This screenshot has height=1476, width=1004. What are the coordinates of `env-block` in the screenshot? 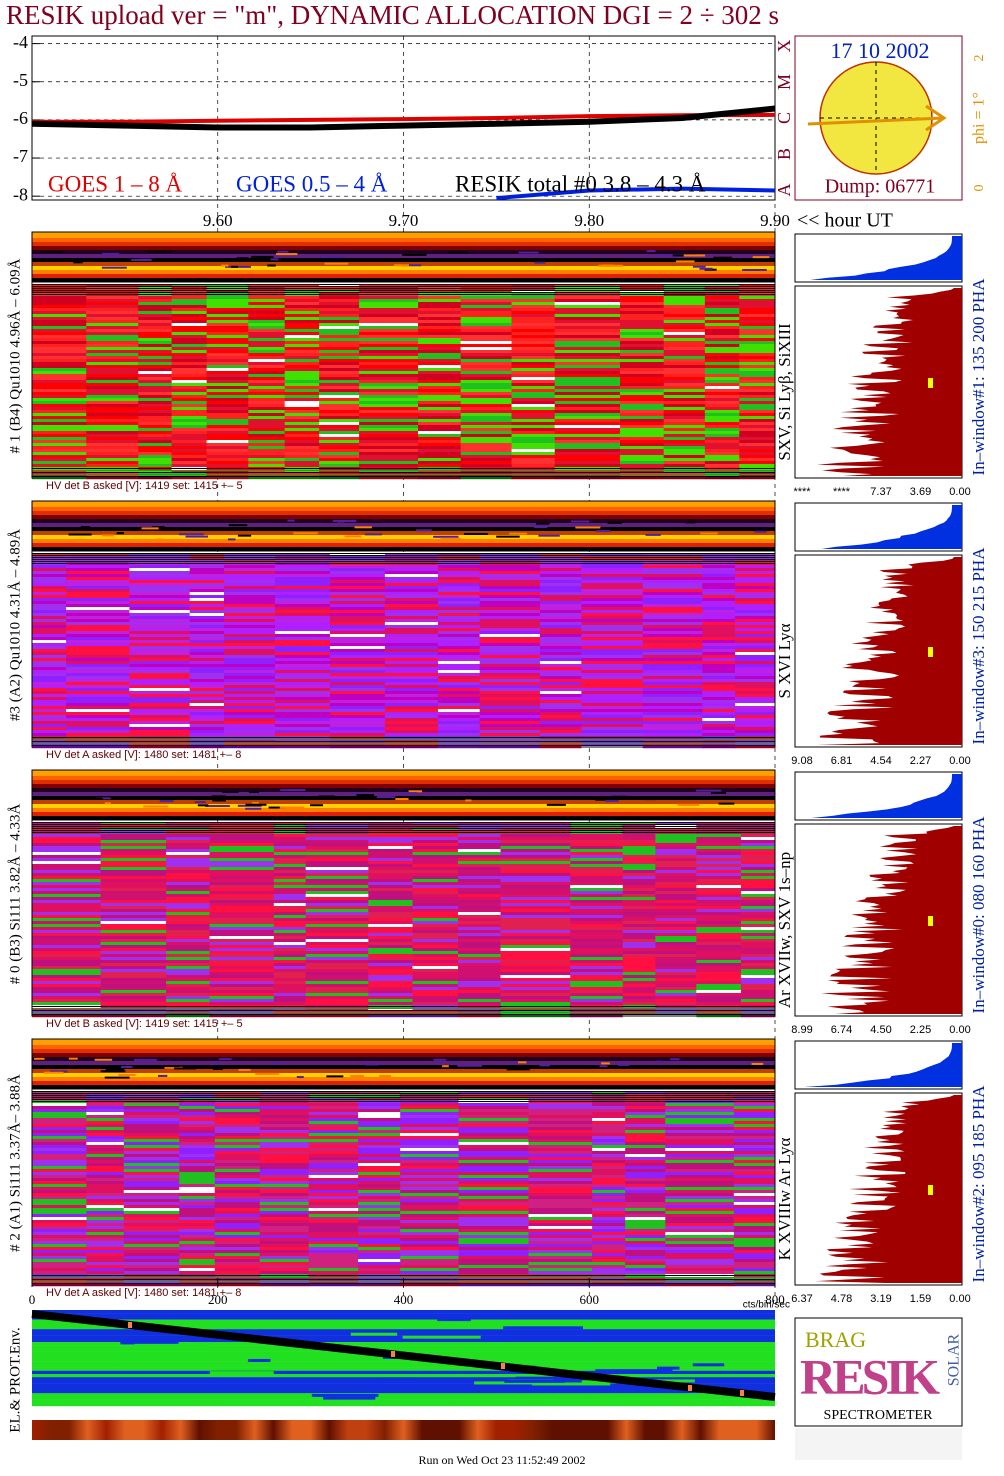 It's located at (237, 1382).